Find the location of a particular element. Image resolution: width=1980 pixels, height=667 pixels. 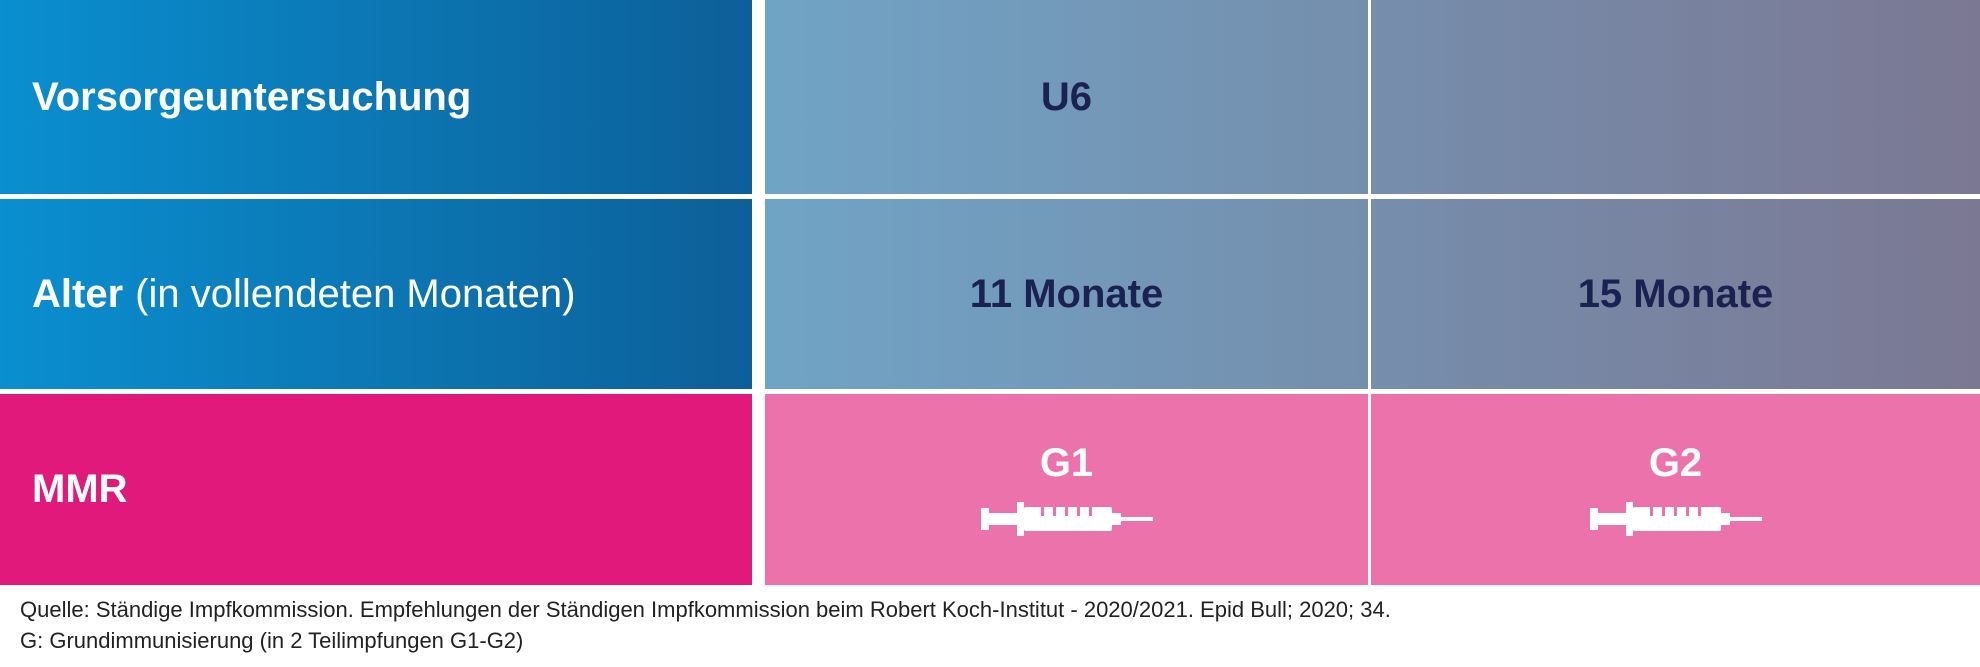

divider is located at coordinates (1372, 196).